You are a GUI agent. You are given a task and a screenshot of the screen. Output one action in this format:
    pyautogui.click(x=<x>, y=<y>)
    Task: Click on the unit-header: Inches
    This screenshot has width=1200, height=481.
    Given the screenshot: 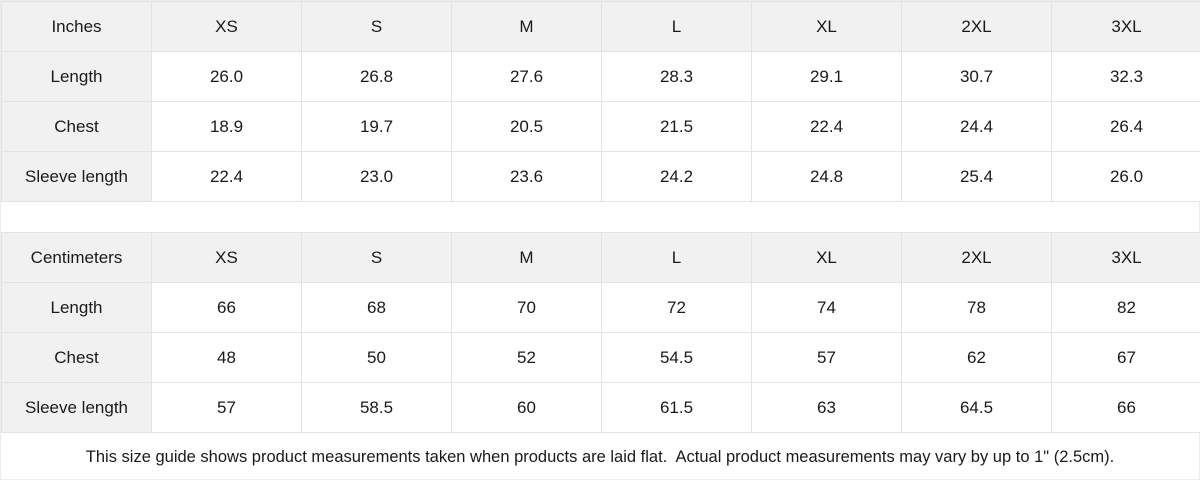 What is the action you would take?
    pyautogui.click(x=77, y=27)
    